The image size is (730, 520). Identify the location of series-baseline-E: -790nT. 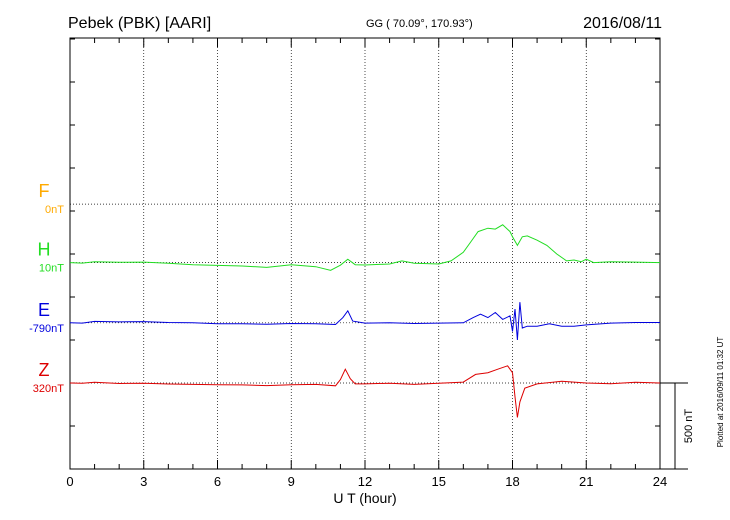
(46, 329).